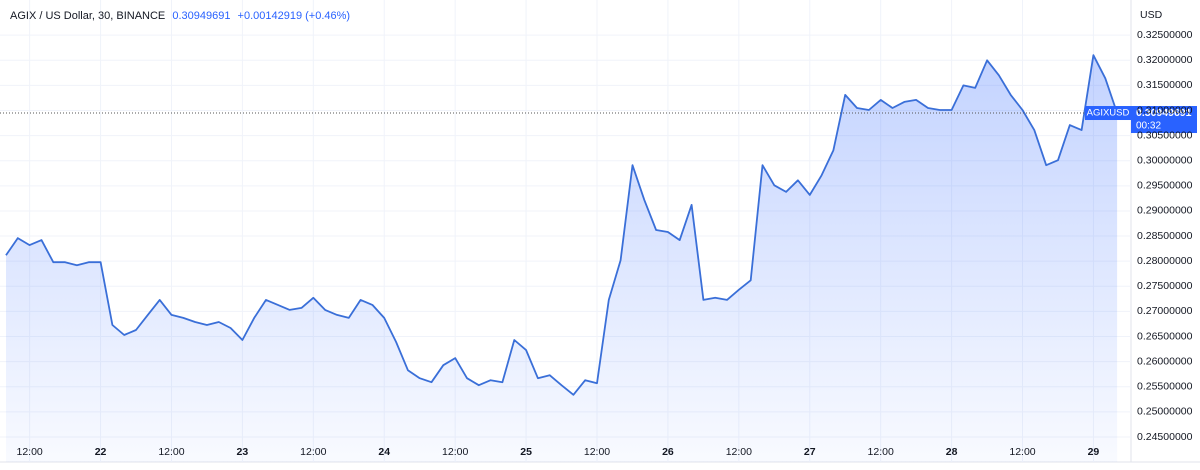  What do you see at coordinates (1165, 211) in the screenshot?
I see `y-tick-label: 0.29000000` at bounding box center [1165, 211].